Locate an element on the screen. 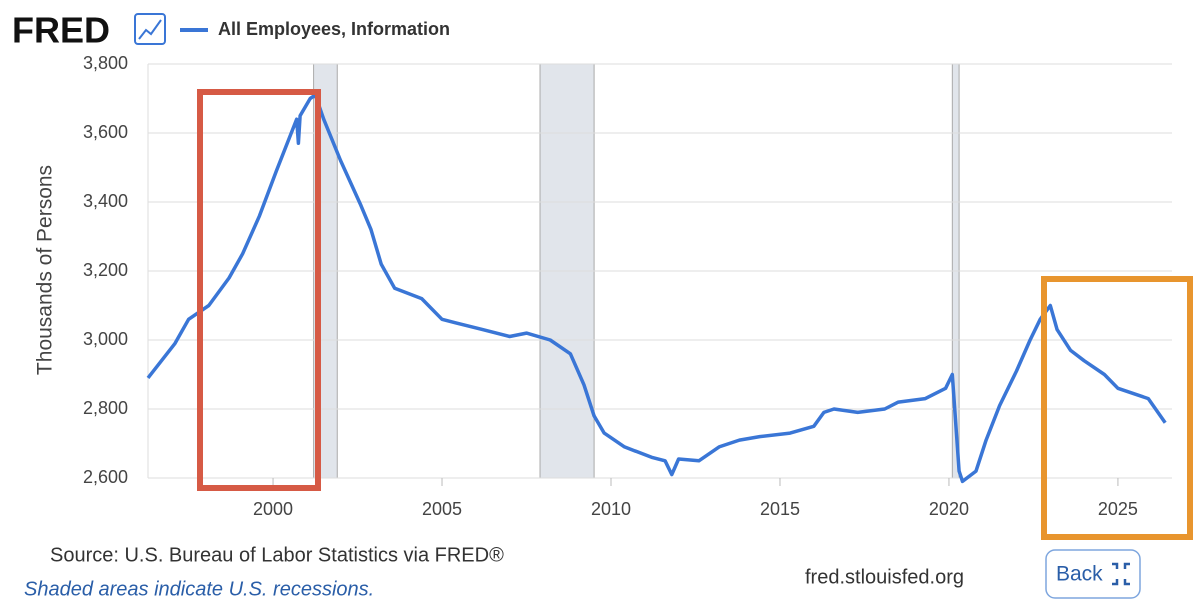  y-tick-label: 3,800 is located at coordinates (105, 63).